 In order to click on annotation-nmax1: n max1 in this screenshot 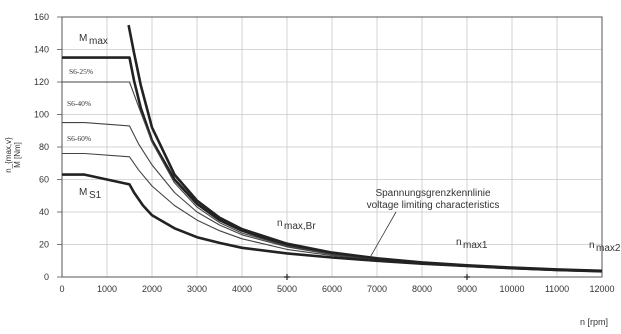, I will do `click(472, 244)`.